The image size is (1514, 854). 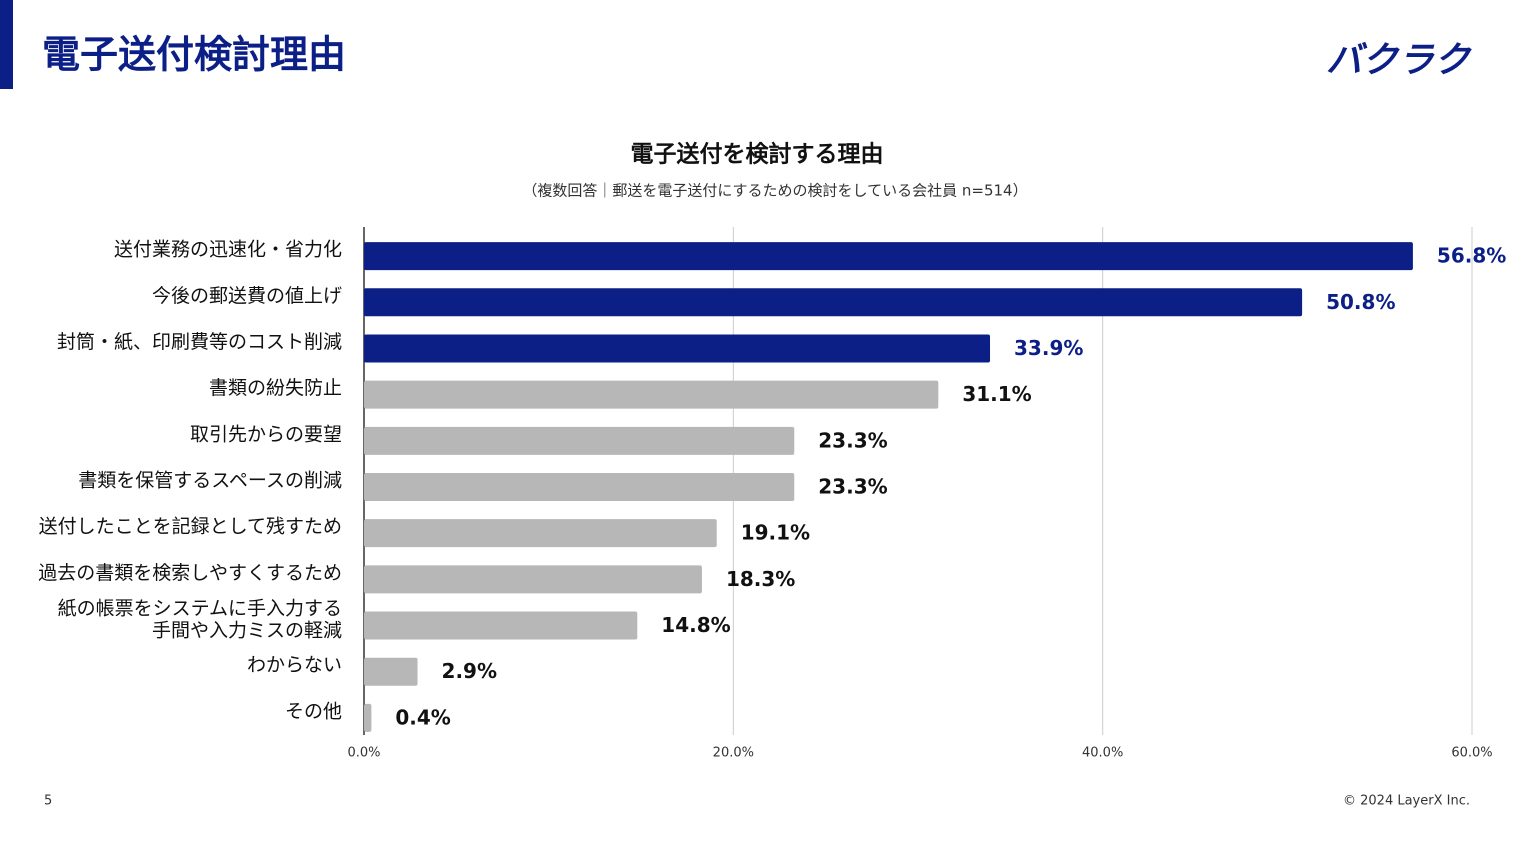 What do you see at coordinates (757, 154) in the screenshot?
I see `chart-title: 電子送付を検討する理由` at bounding box center [757, 154].